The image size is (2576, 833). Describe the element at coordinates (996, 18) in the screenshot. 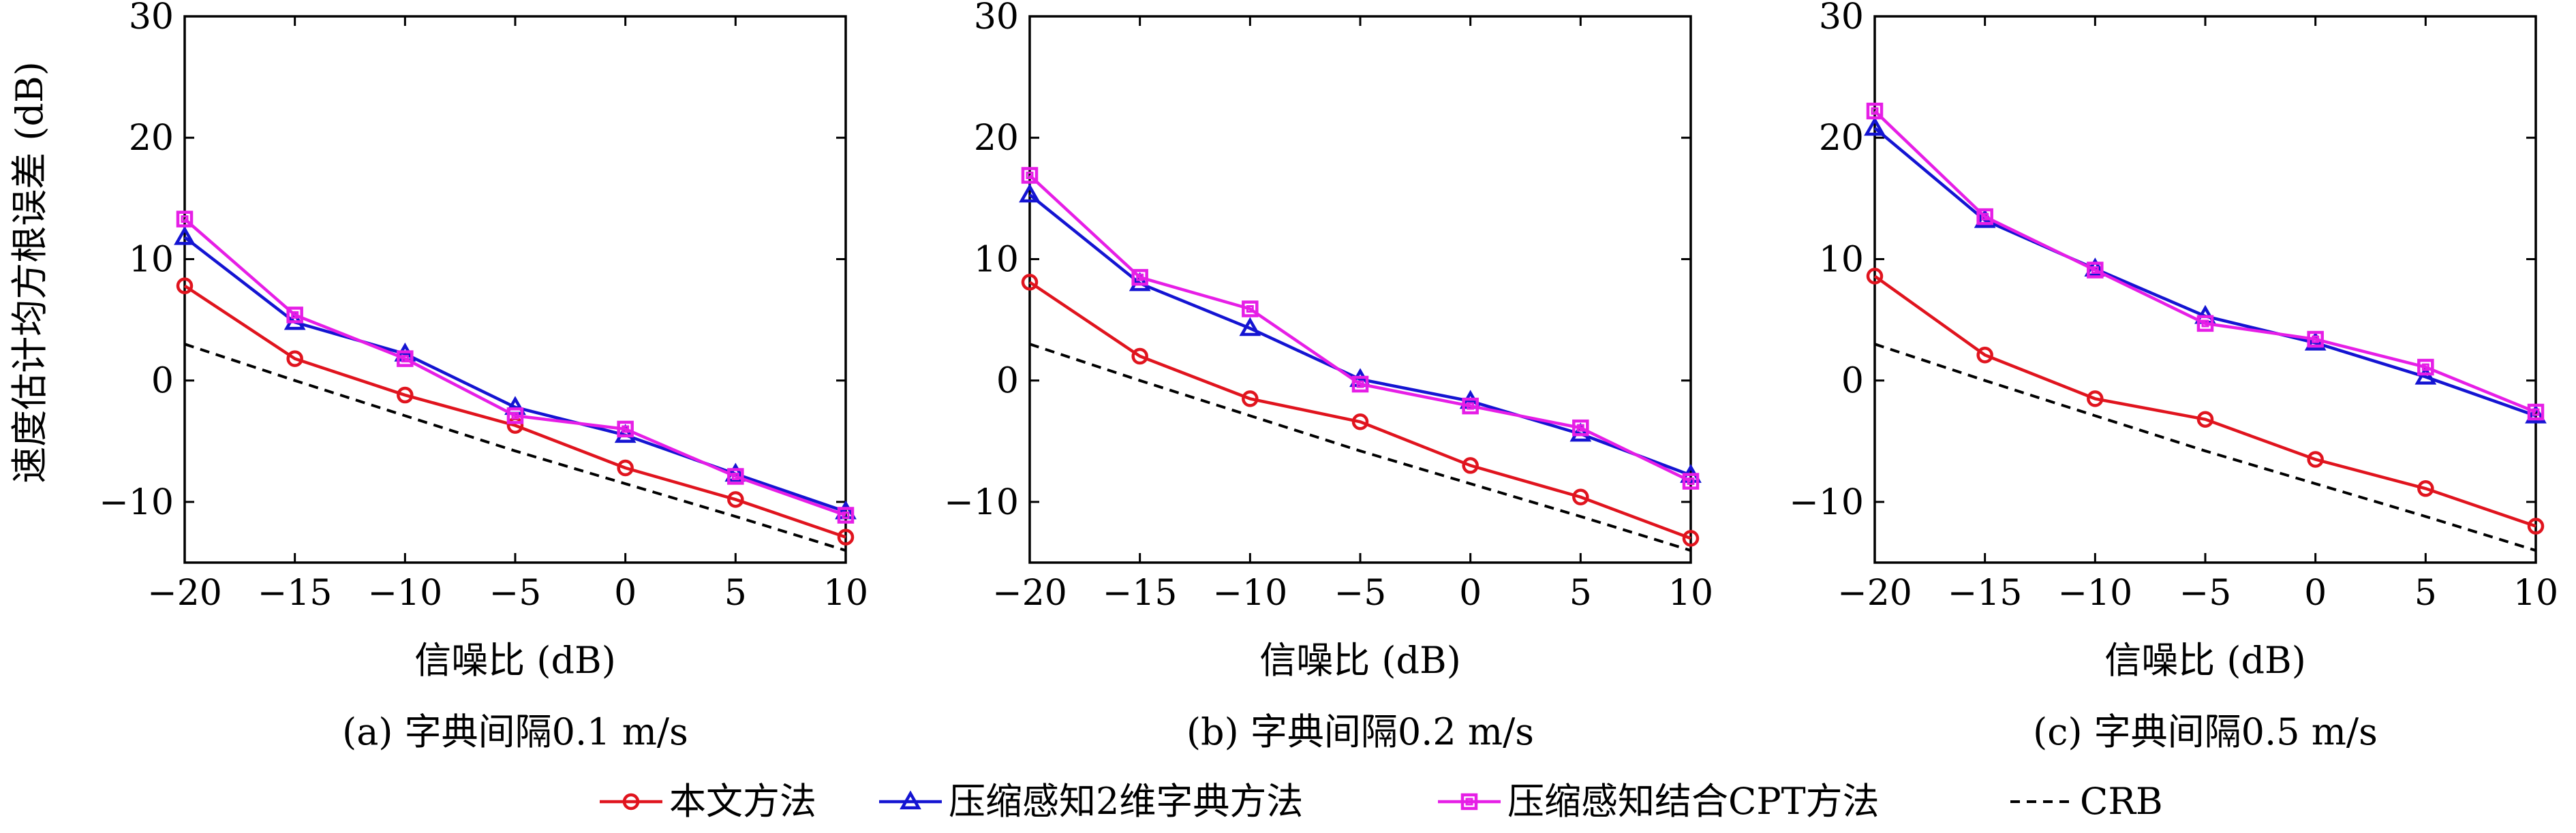

I see `y-tick-label: 30` at that location.